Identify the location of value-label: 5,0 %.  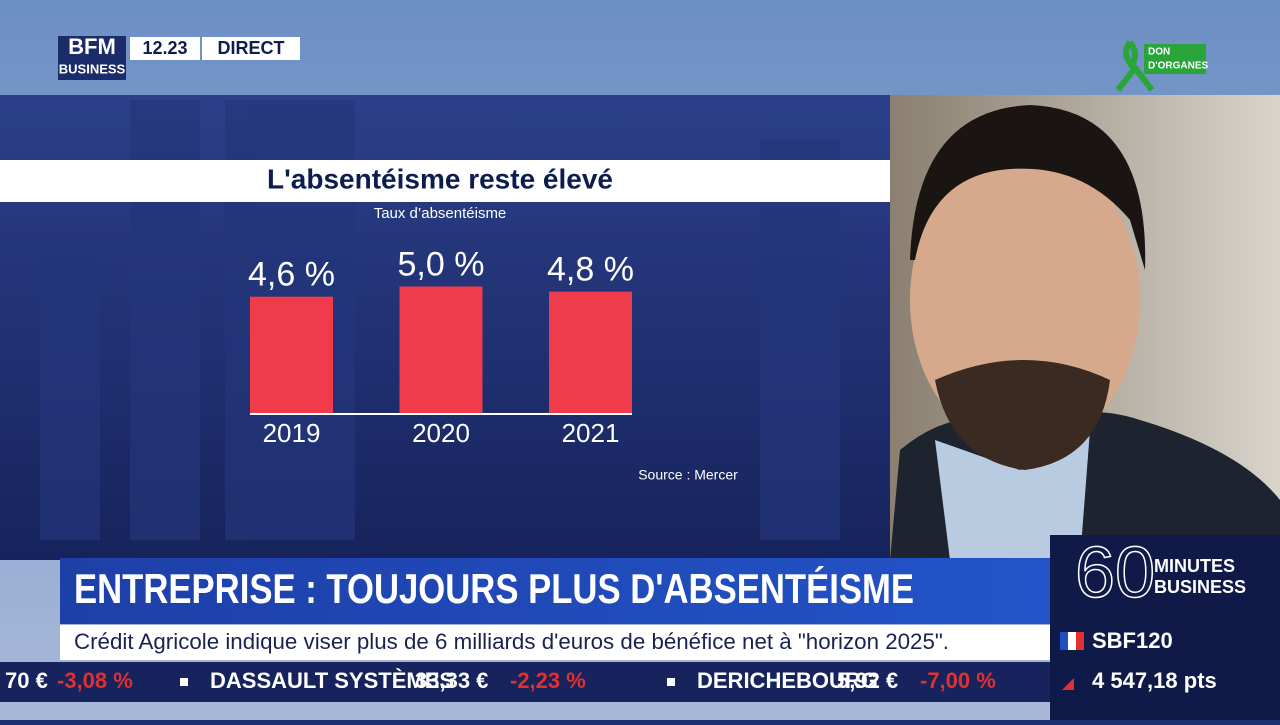
(441, 264).